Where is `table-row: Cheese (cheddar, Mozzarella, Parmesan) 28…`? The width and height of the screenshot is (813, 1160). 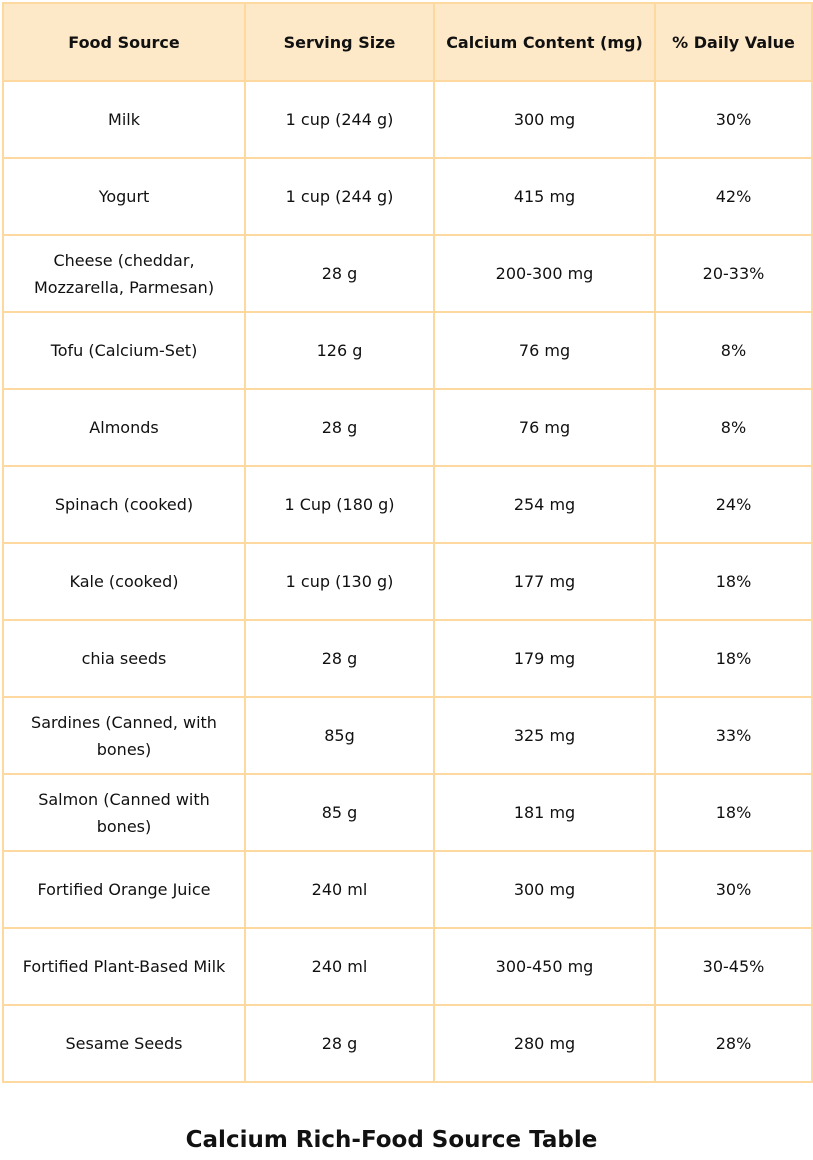 table-row: Cheese (cheddar, Mozzarella, Parmesan) 28… is located at coordinates (407, 273).